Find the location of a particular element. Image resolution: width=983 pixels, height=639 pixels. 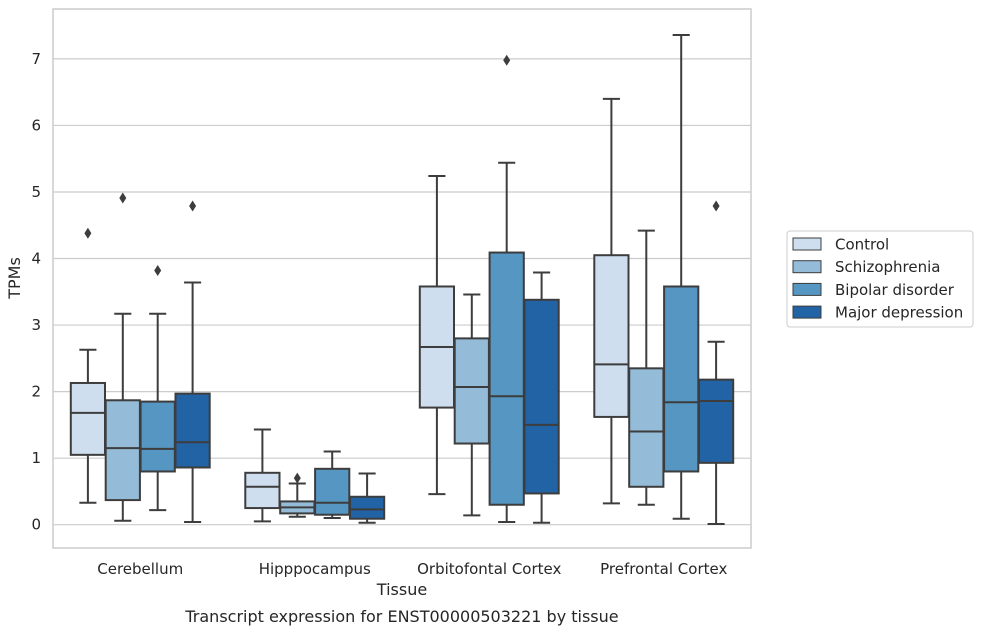

y-tick-label: 2 is located at coordinates (36, 392).